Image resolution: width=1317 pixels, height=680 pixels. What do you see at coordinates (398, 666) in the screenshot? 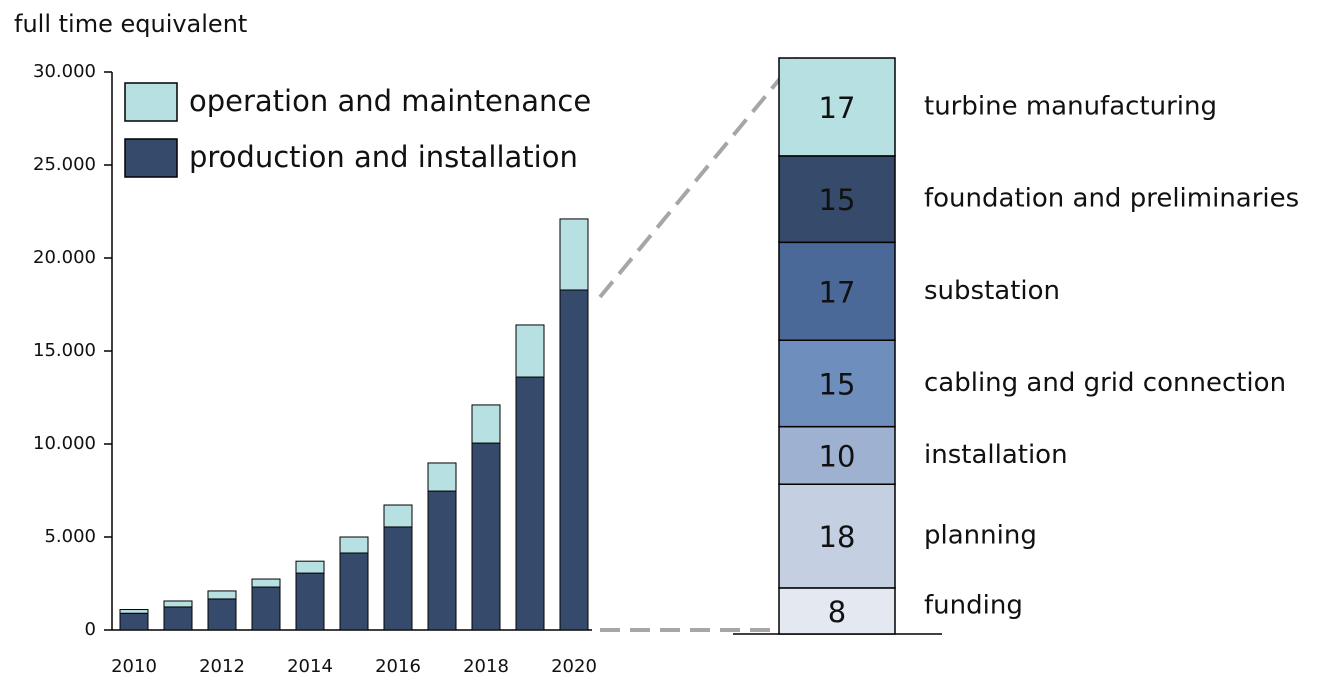
I see `x-tick-label: 2016` at bounding box center [398, 666].